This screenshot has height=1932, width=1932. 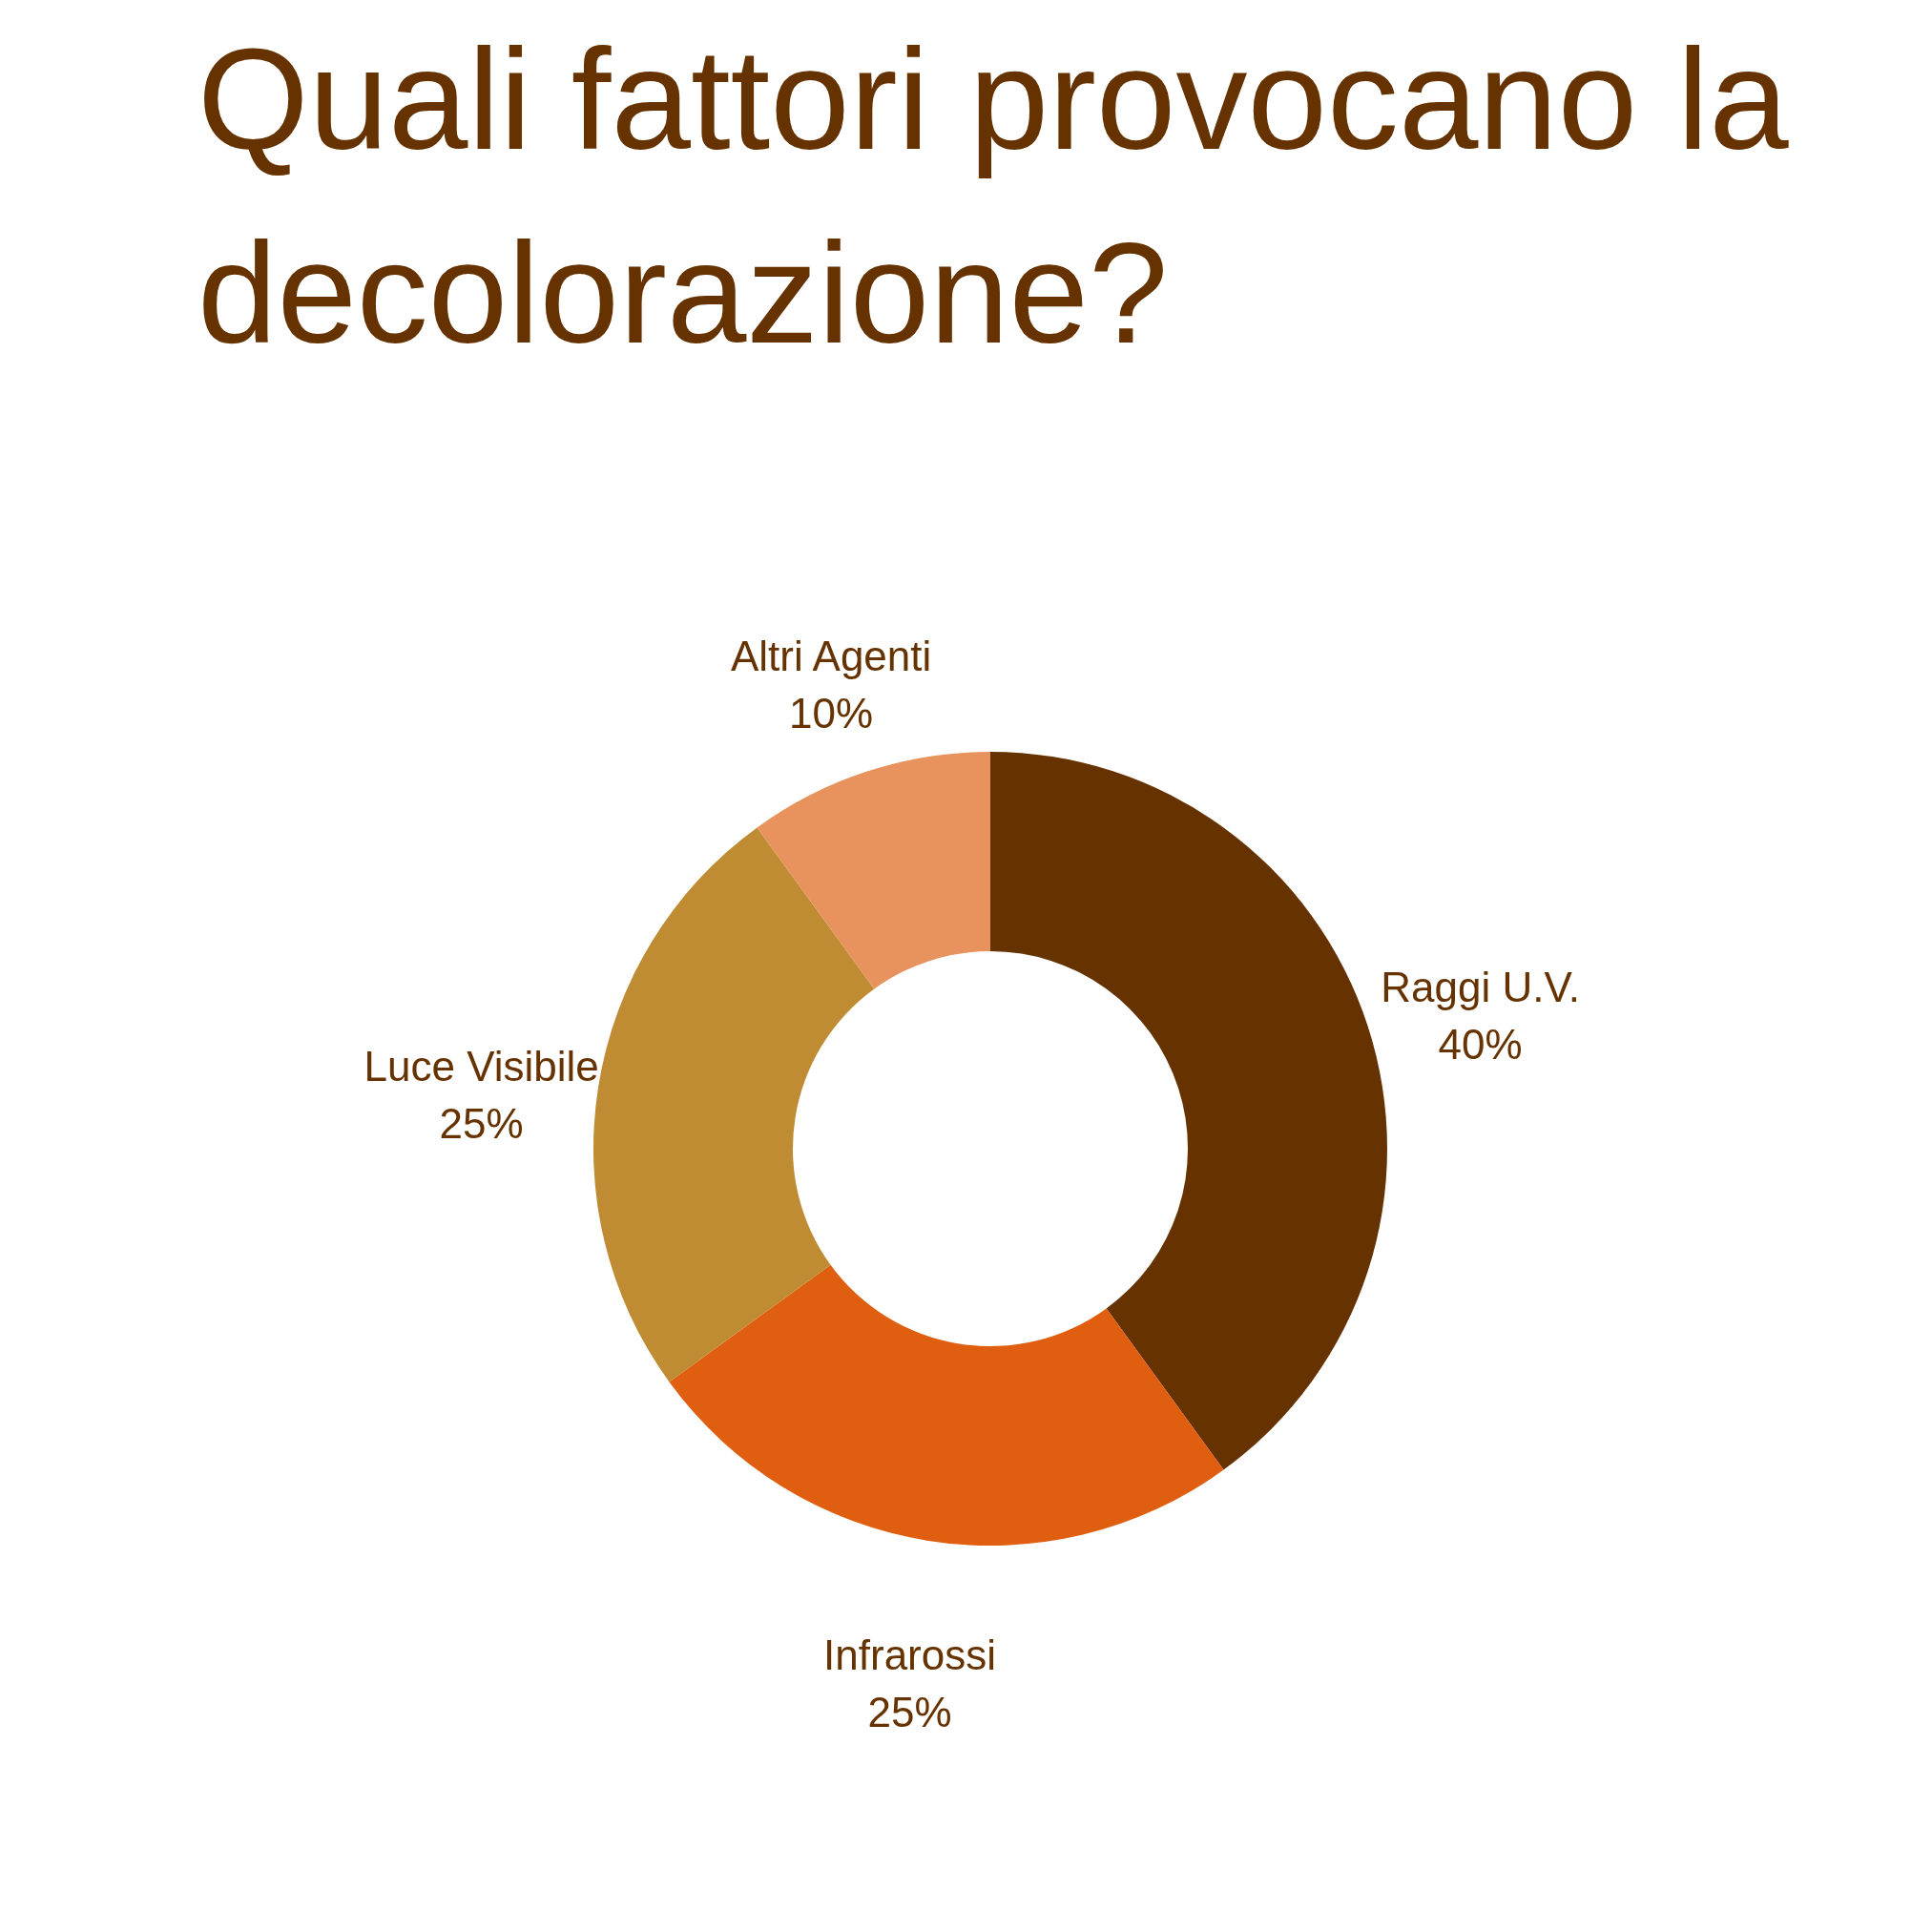 What do you see at coordinates (1480, 1045) in the screenshot?
I see `data-label: 40%` at bounding box center [1480, 1045].